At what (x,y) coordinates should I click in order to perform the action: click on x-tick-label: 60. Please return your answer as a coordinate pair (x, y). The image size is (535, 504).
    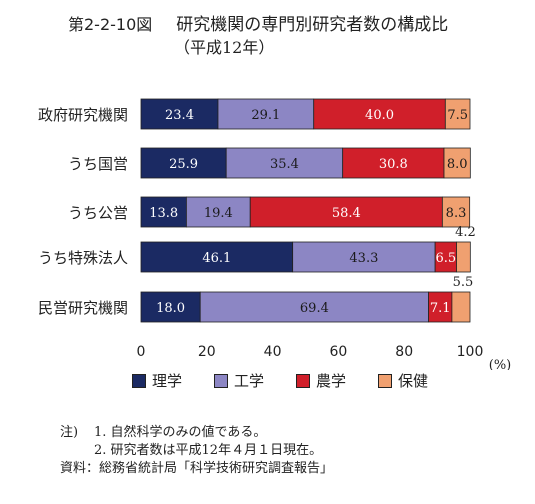
    Looking at the image, I should click on (338, 352).